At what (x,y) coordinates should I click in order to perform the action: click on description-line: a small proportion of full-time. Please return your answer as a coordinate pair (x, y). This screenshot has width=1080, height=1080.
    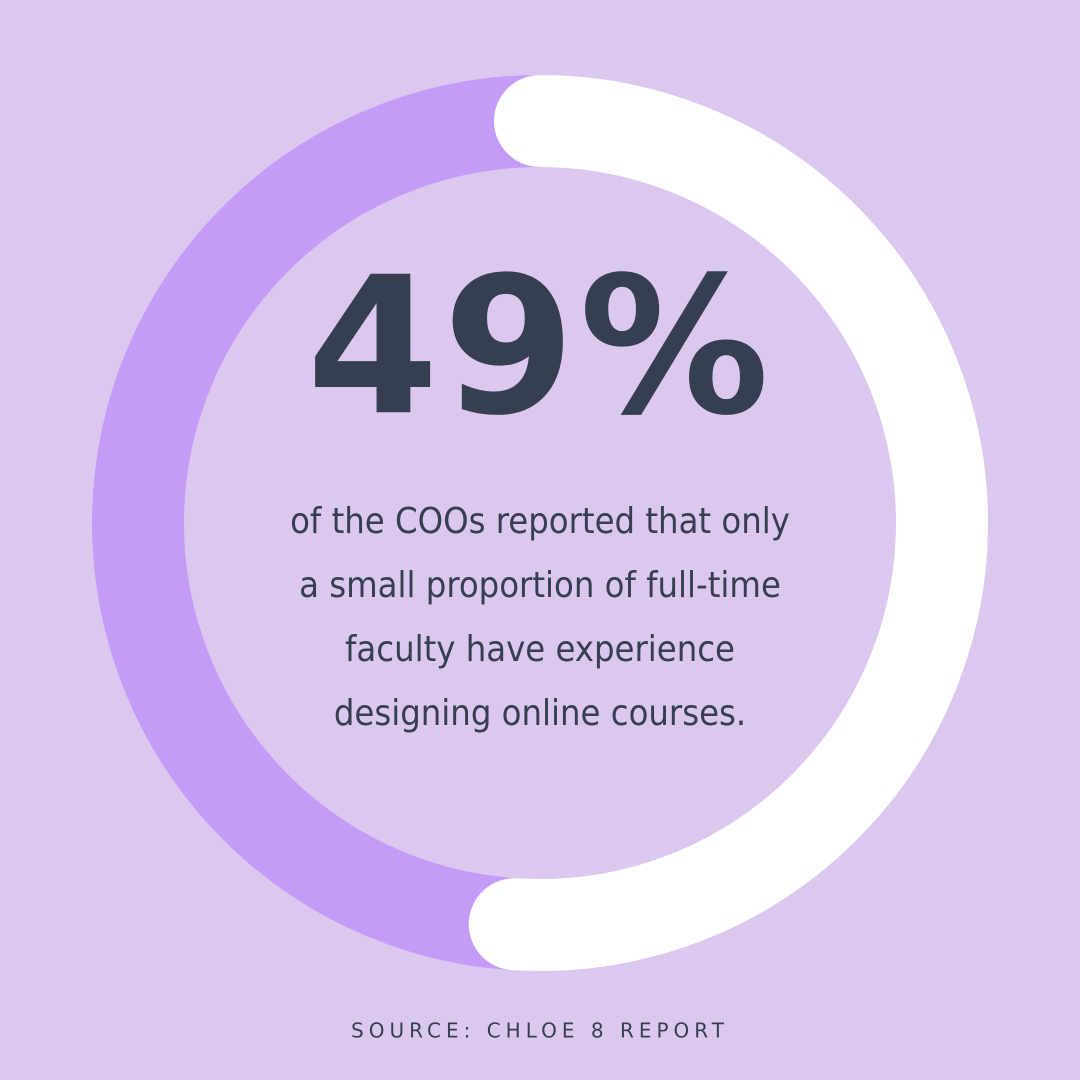
    Looking at the image, I should click on (540, 585).